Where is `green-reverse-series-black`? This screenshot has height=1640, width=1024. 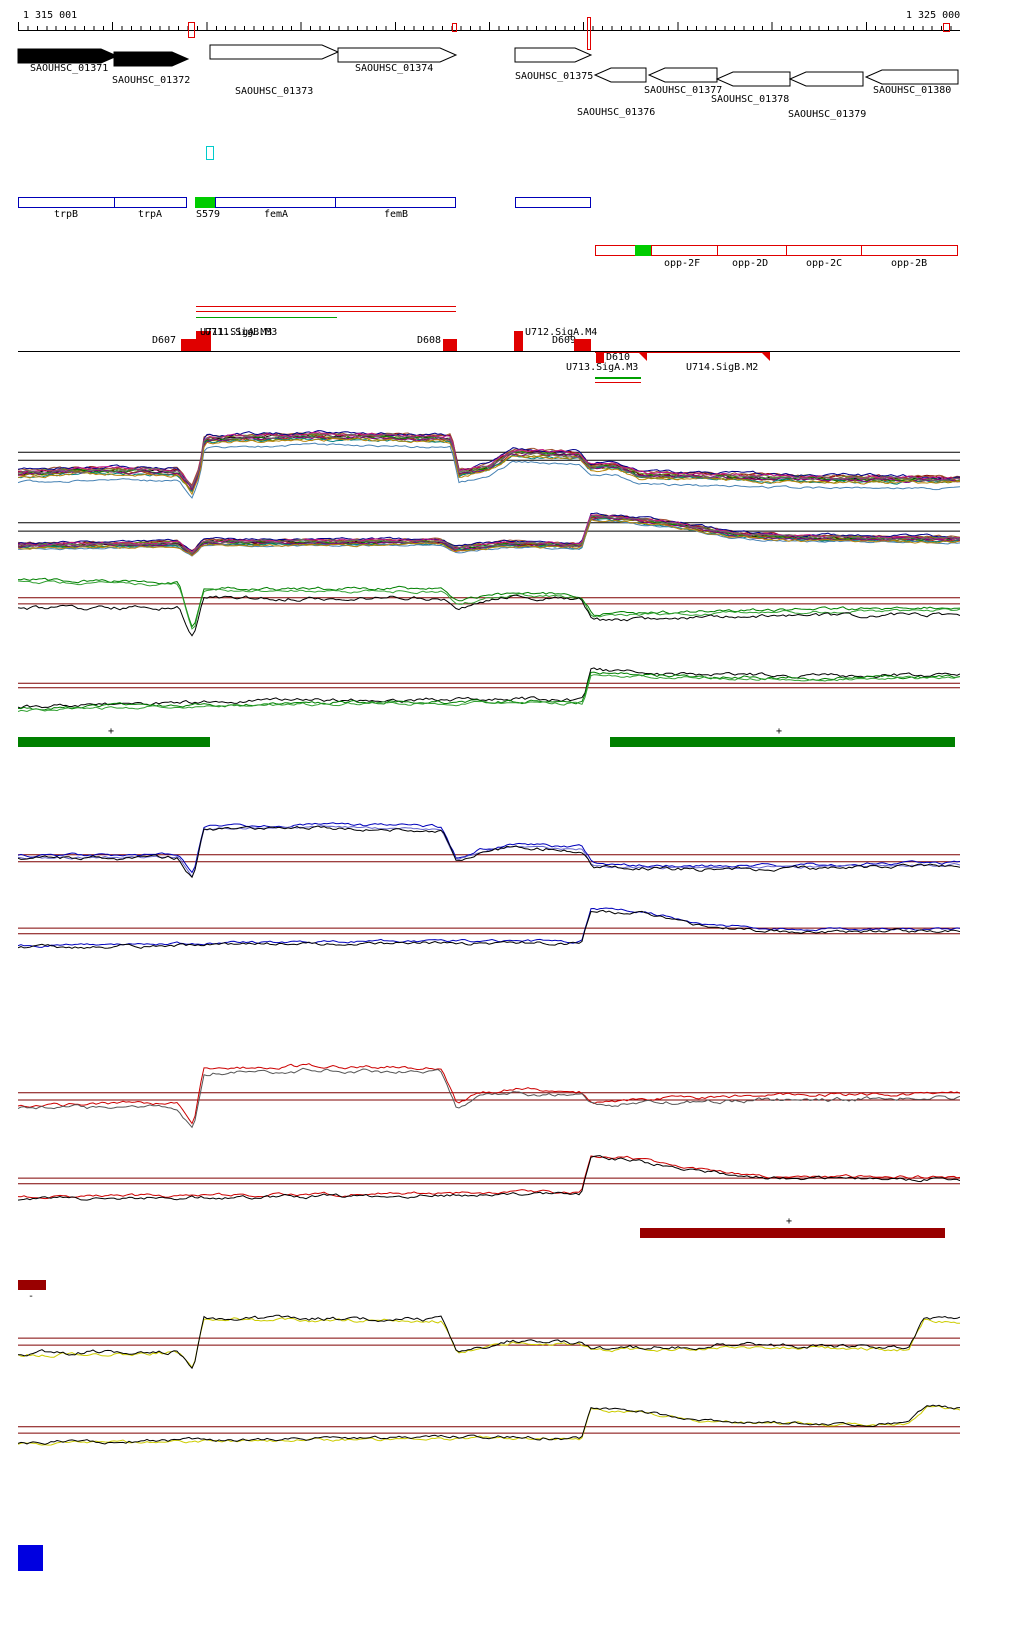
green-reverse-series-black is located at coordinates (489, 688).